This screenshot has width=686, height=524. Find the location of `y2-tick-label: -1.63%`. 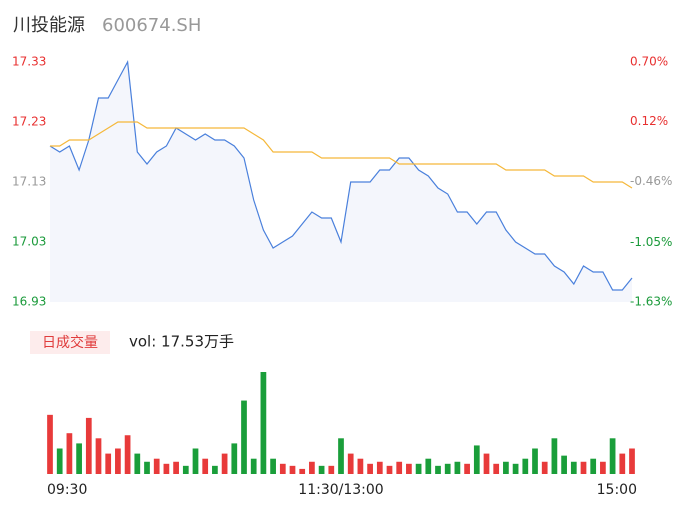

y2-tick-label: -1.63% is located at coordinates (651, 302).